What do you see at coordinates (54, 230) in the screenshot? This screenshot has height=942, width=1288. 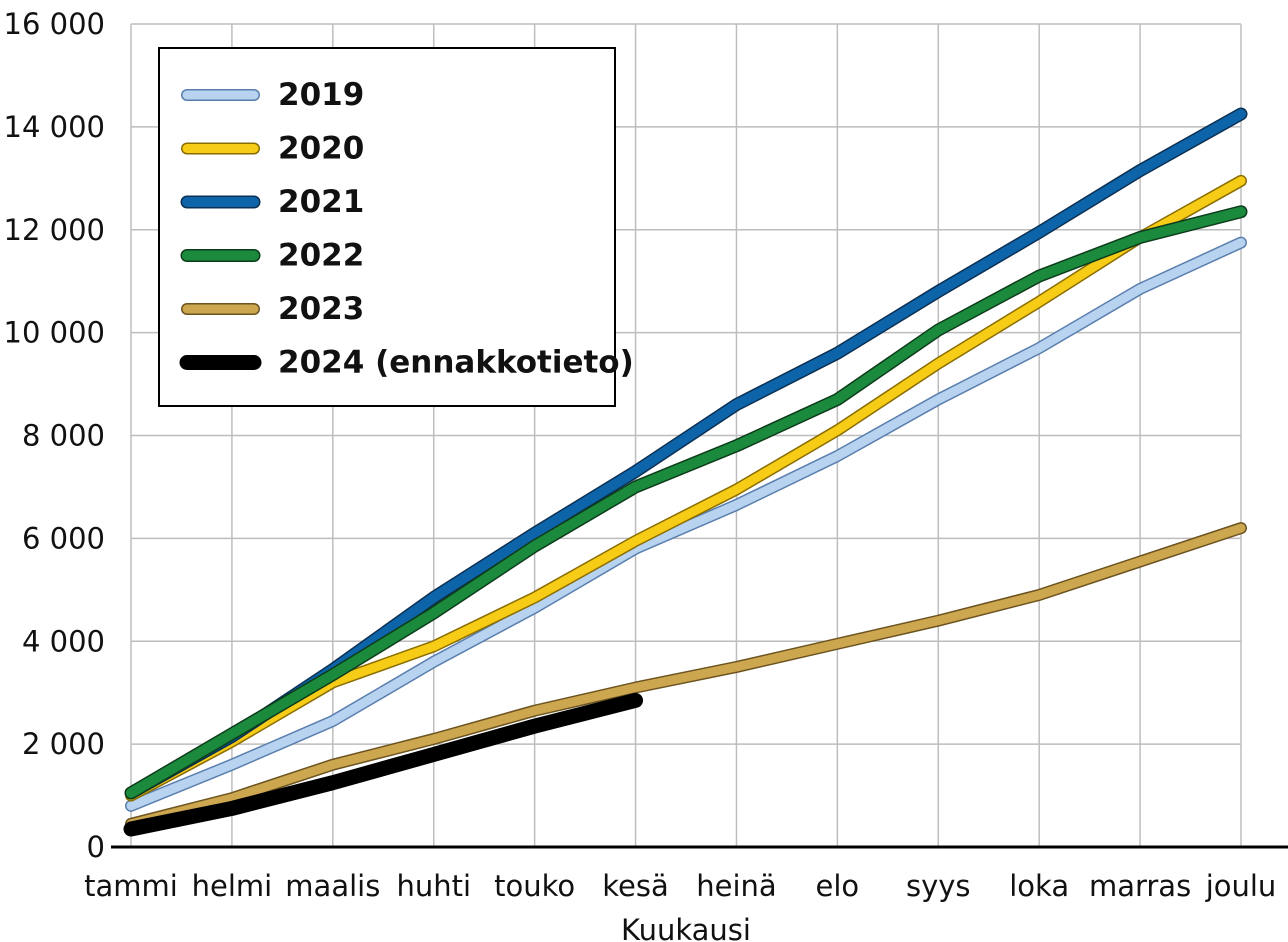 I see `y-tick-label: 12 000` at bounding box center [54, 230].